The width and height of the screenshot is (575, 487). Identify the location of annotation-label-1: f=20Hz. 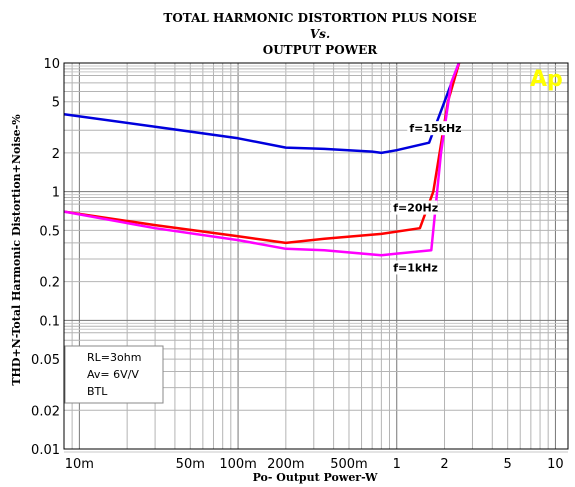
(415, 208).